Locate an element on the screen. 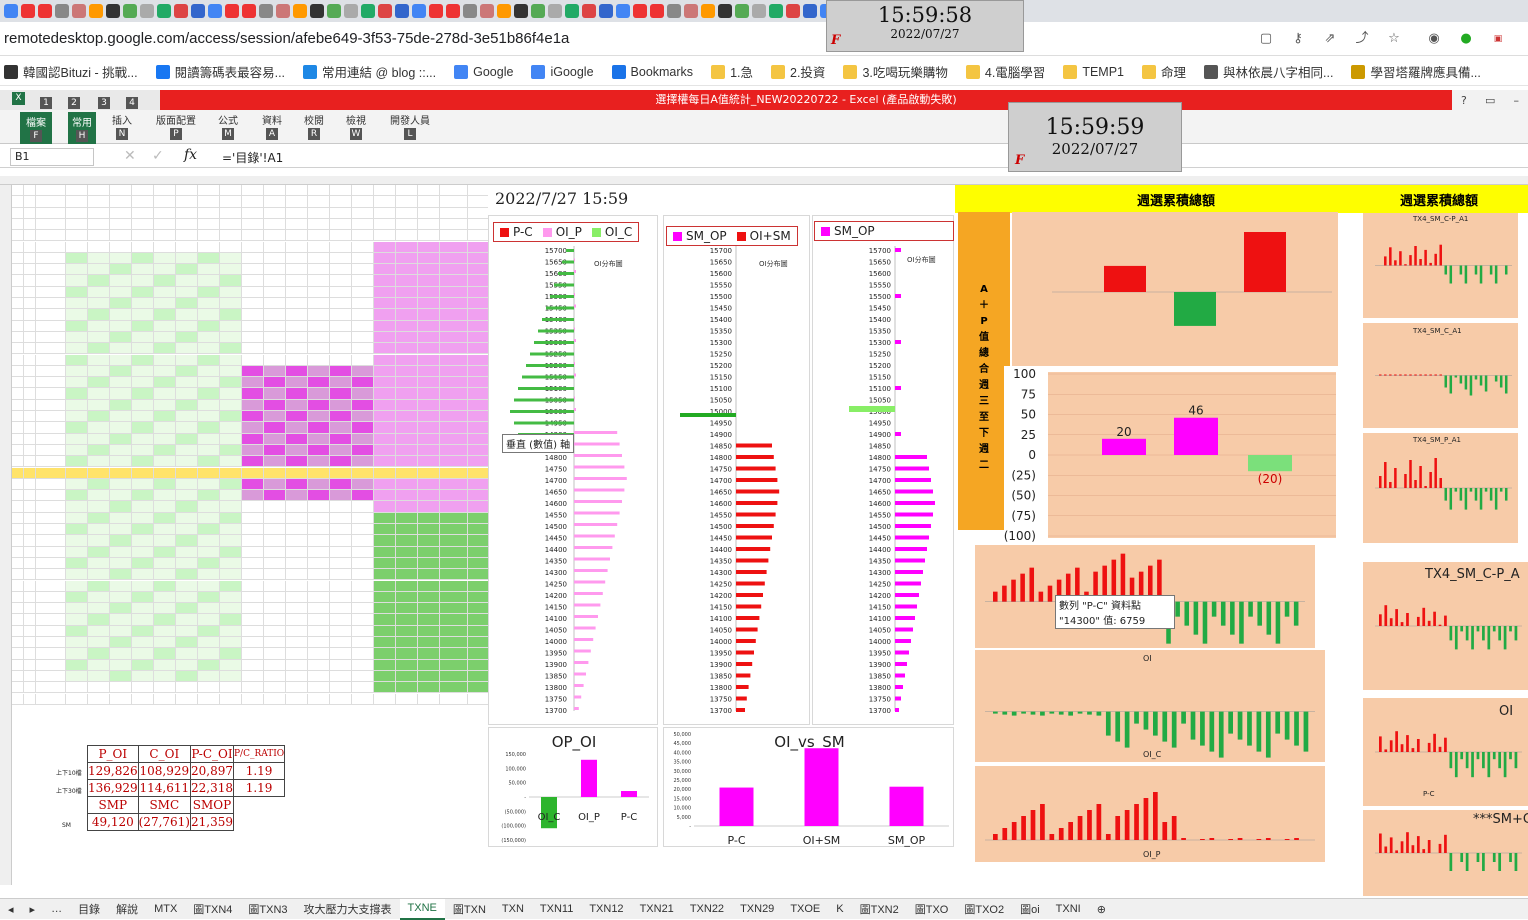 The height and width of the screenshot is (920, 1528). a-value-chart: 100 75 50 25 0 (25) (50) (75) (100) 20 46 (20) is located at coordinates (1171, 455).